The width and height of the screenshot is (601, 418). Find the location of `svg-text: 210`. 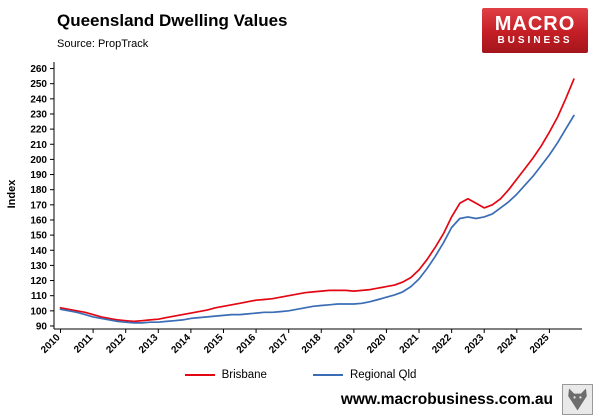

svg-text: 210 is located at coordinates (38, 145).